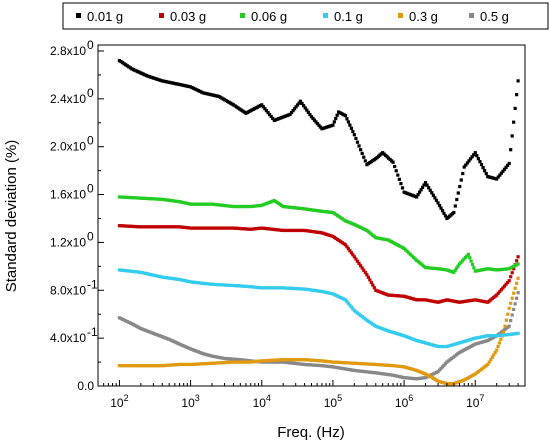 The height and width of the screenshot is (448, 550). Describe the element at coordinates (423, 16) in the screenshot. I see `legend-label: 0.3 g` at that location.